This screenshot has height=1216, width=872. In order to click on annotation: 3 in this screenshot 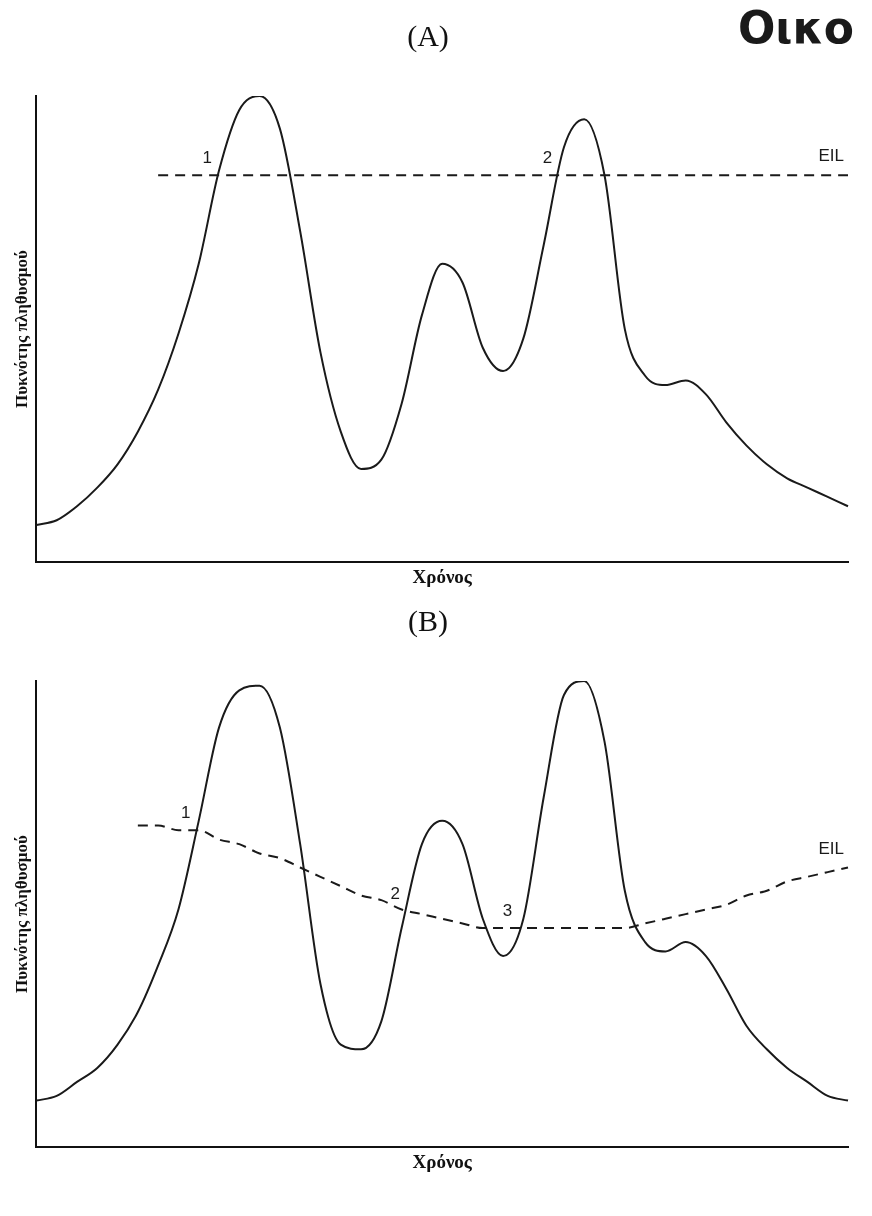, I will do `click(507, 911)`.